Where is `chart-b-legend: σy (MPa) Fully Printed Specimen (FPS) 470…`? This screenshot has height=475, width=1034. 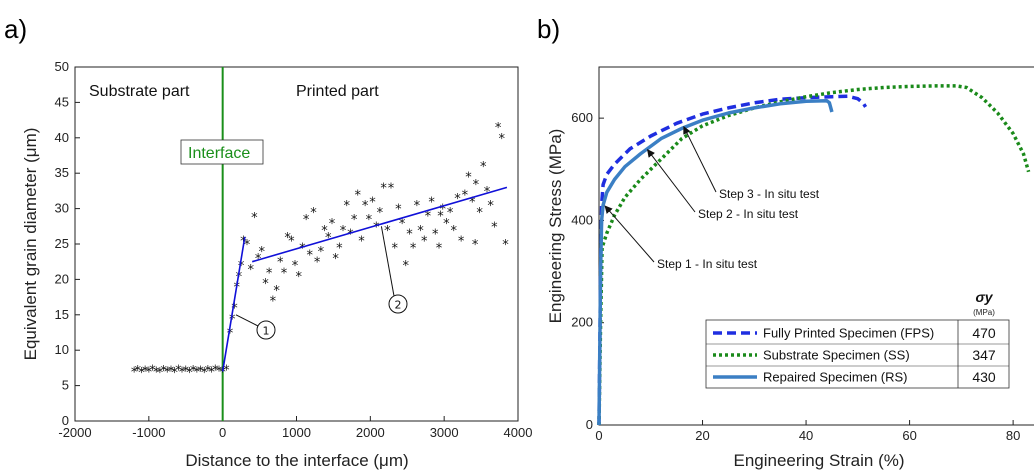
chart-b-legend: σy (MPa) Fully Printed Specimen (FPS) 470… is located at coordinates (857, 339).